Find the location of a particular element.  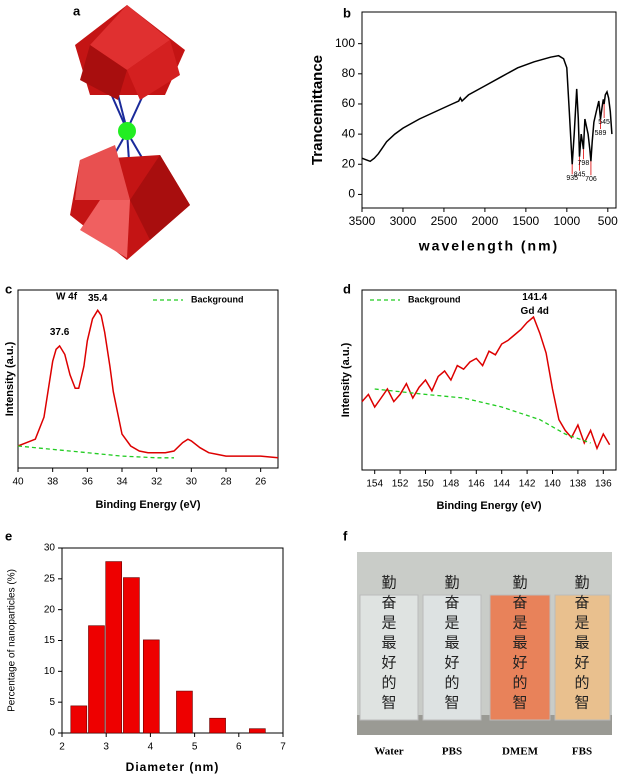

x-tick-label: 5 is located at coordinates (195, 747).